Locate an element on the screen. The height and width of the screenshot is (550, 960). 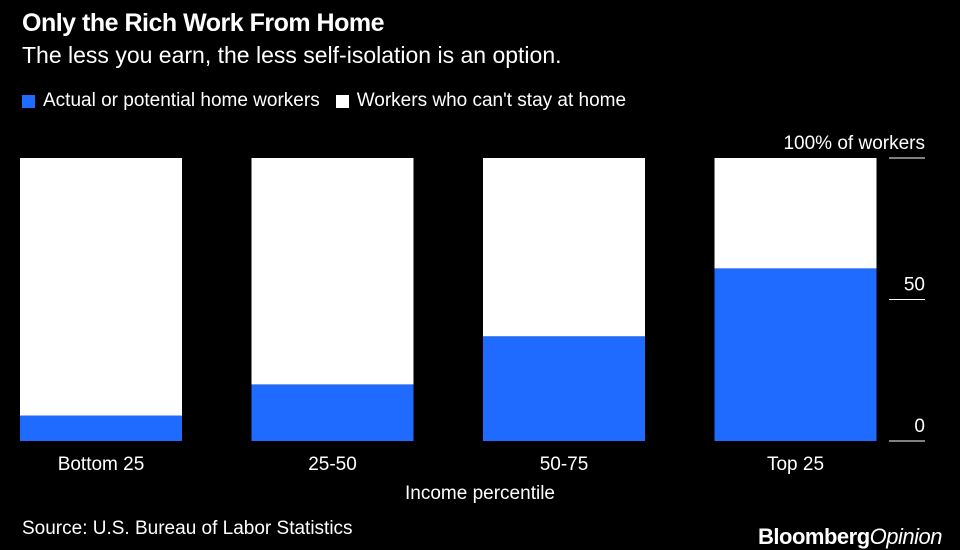
brand-name: Bloomberg is located at coordinates (814, 536).